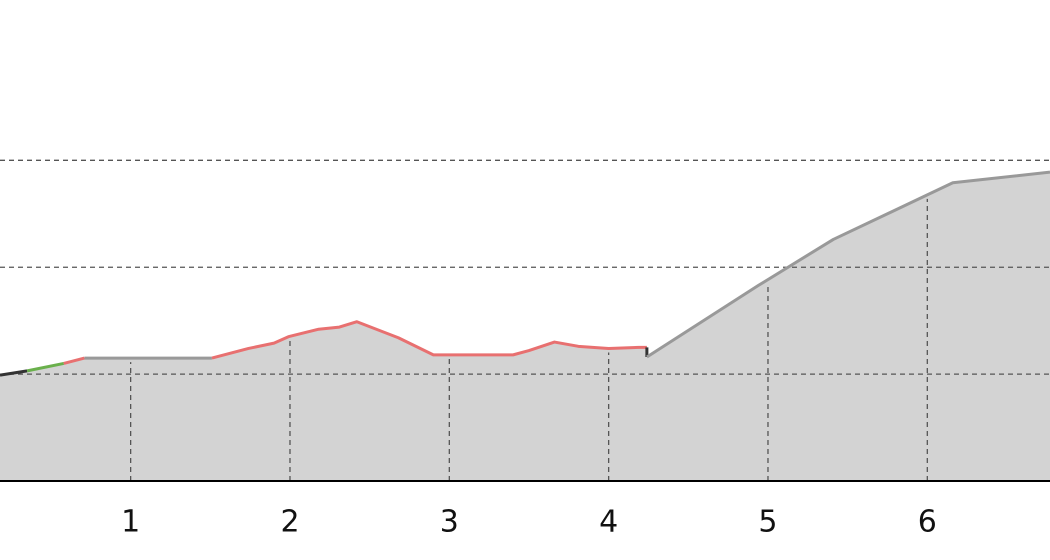  Describe the element at coordinates (130, 522) in the screenshot. I see `x-tick-label: 1` at that location.